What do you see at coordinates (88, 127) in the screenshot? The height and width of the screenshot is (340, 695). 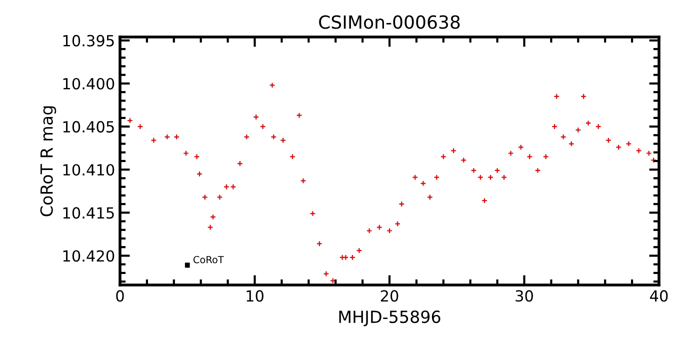 I see `y-tick-label: 10.405` at bounding box center [88, 127].